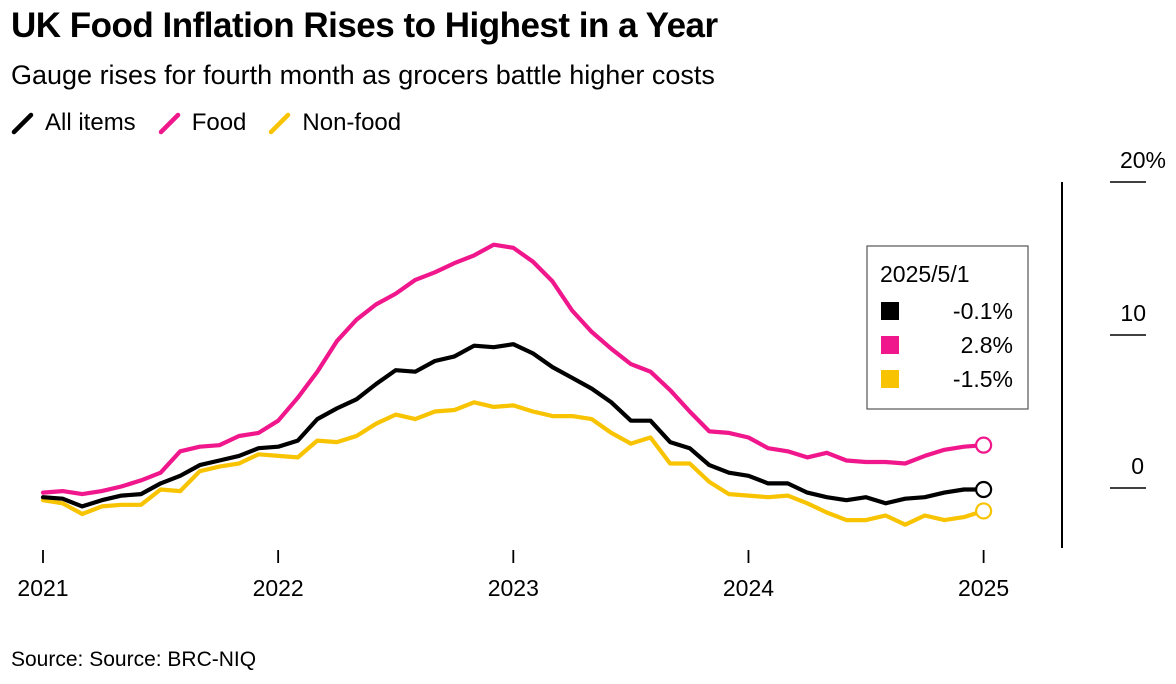  Describe the element at coordinates (513, 588) in the screenshot. I see `x-tick-label: 2023` at that location.